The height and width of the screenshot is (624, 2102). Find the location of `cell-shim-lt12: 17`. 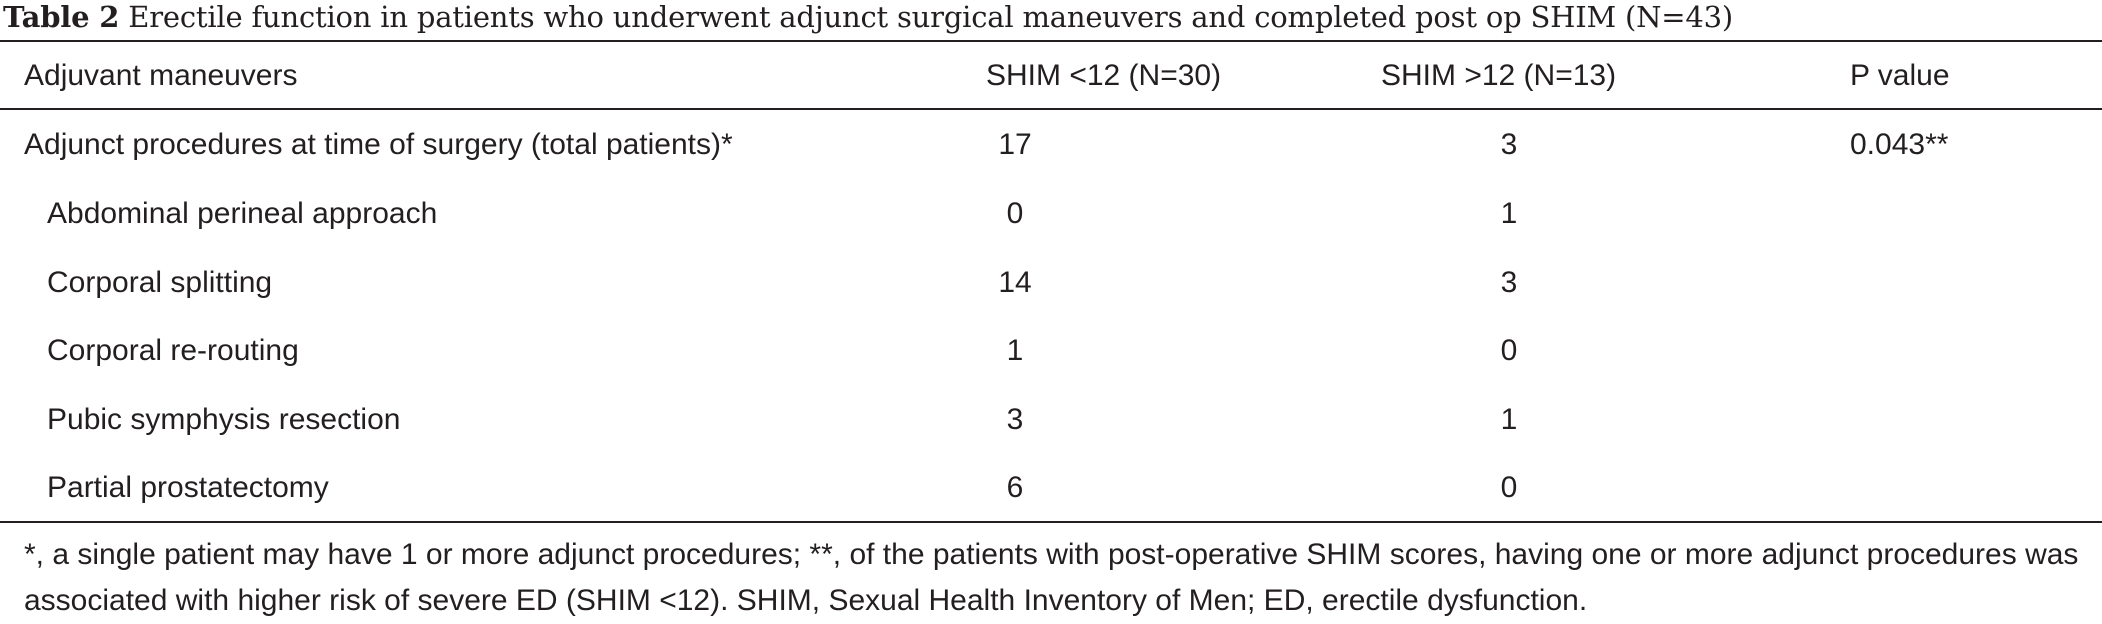

cell-shim-lt12: 17 is located at coordinates (1015, 144).